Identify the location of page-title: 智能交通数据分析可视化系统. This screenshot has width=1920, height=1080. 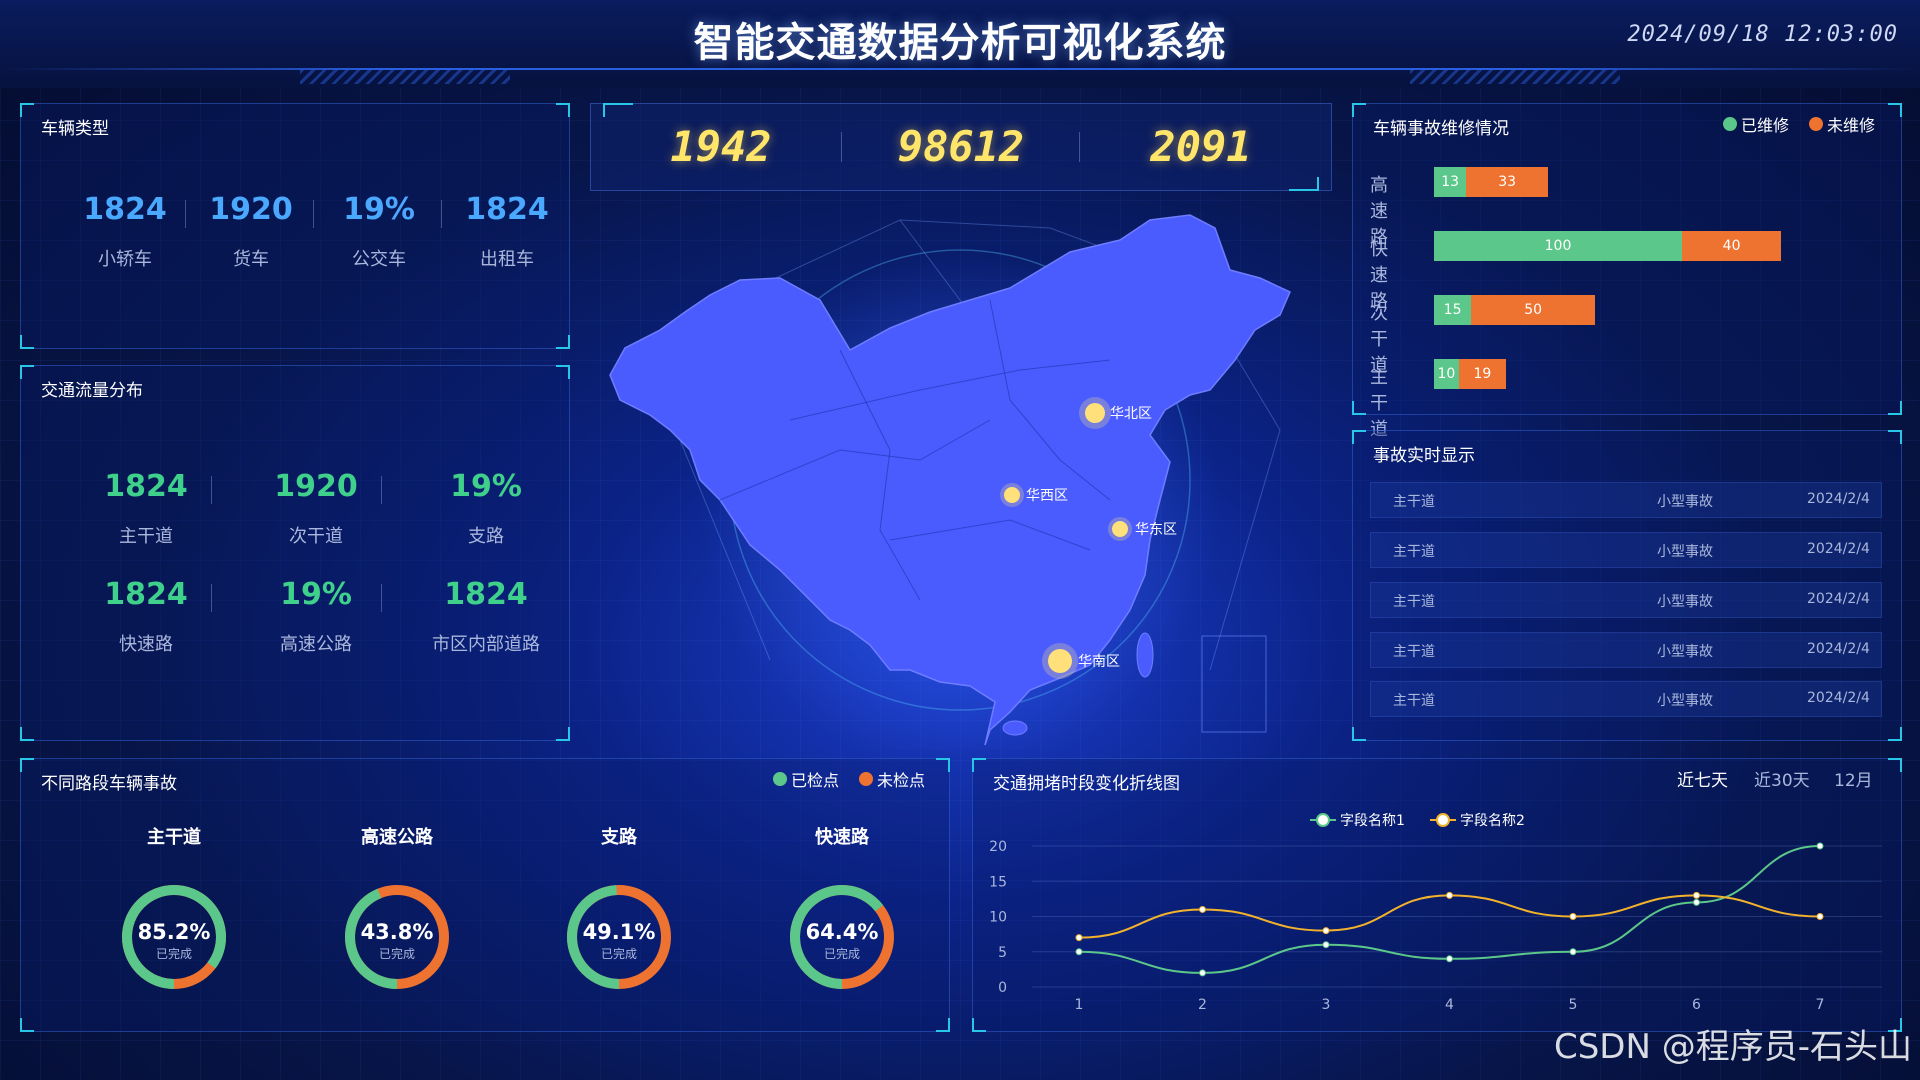
(960, 43).